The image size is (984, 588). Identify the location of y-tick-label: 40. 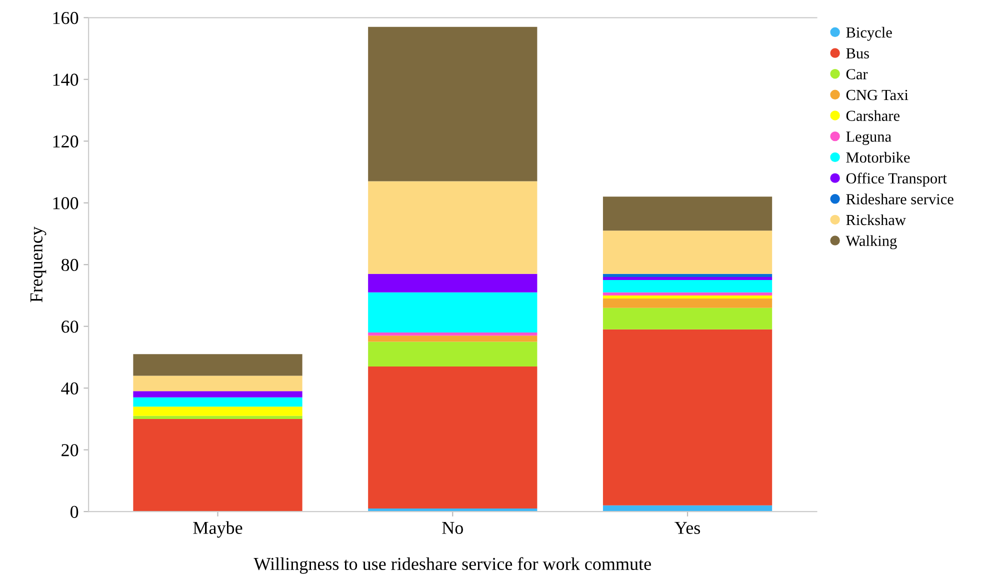
(69, 388).